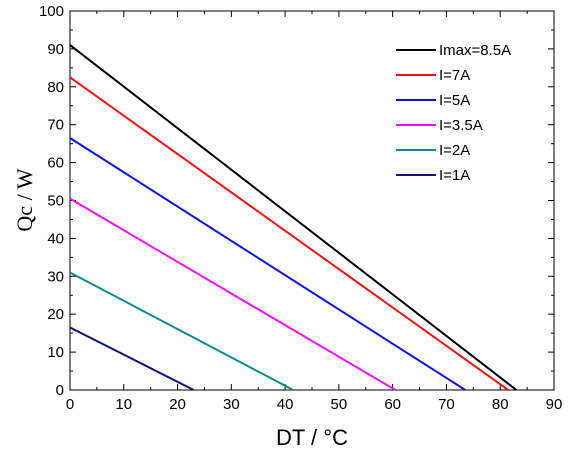 The image size is (573, 458). Describe the element at coordinates (500, 404) in the screenshot. I see `x-tick-label: 80` at that location.